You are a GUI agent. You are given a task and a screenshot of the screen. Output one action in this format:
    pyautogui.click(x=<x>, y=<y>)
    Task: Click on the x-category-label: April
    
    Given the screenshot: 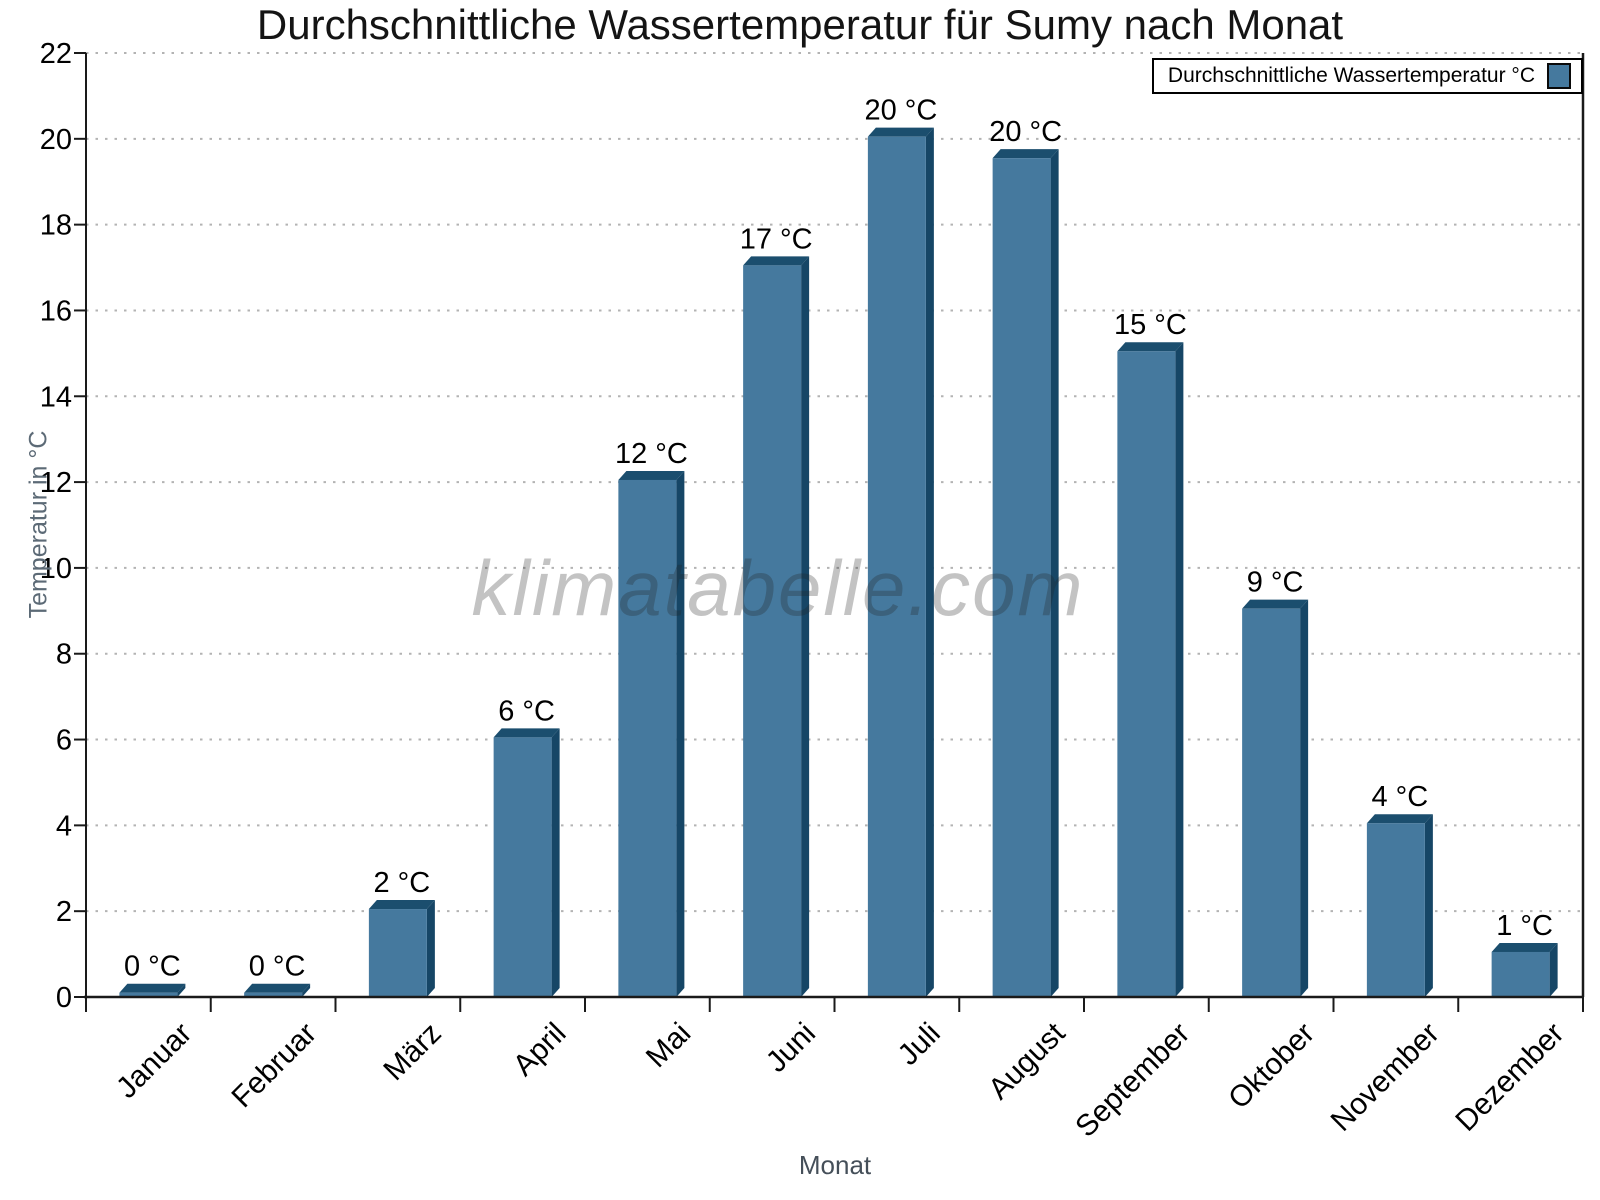 What is the action you would take?
    pyautogui.click(x=540, y=1050)
    